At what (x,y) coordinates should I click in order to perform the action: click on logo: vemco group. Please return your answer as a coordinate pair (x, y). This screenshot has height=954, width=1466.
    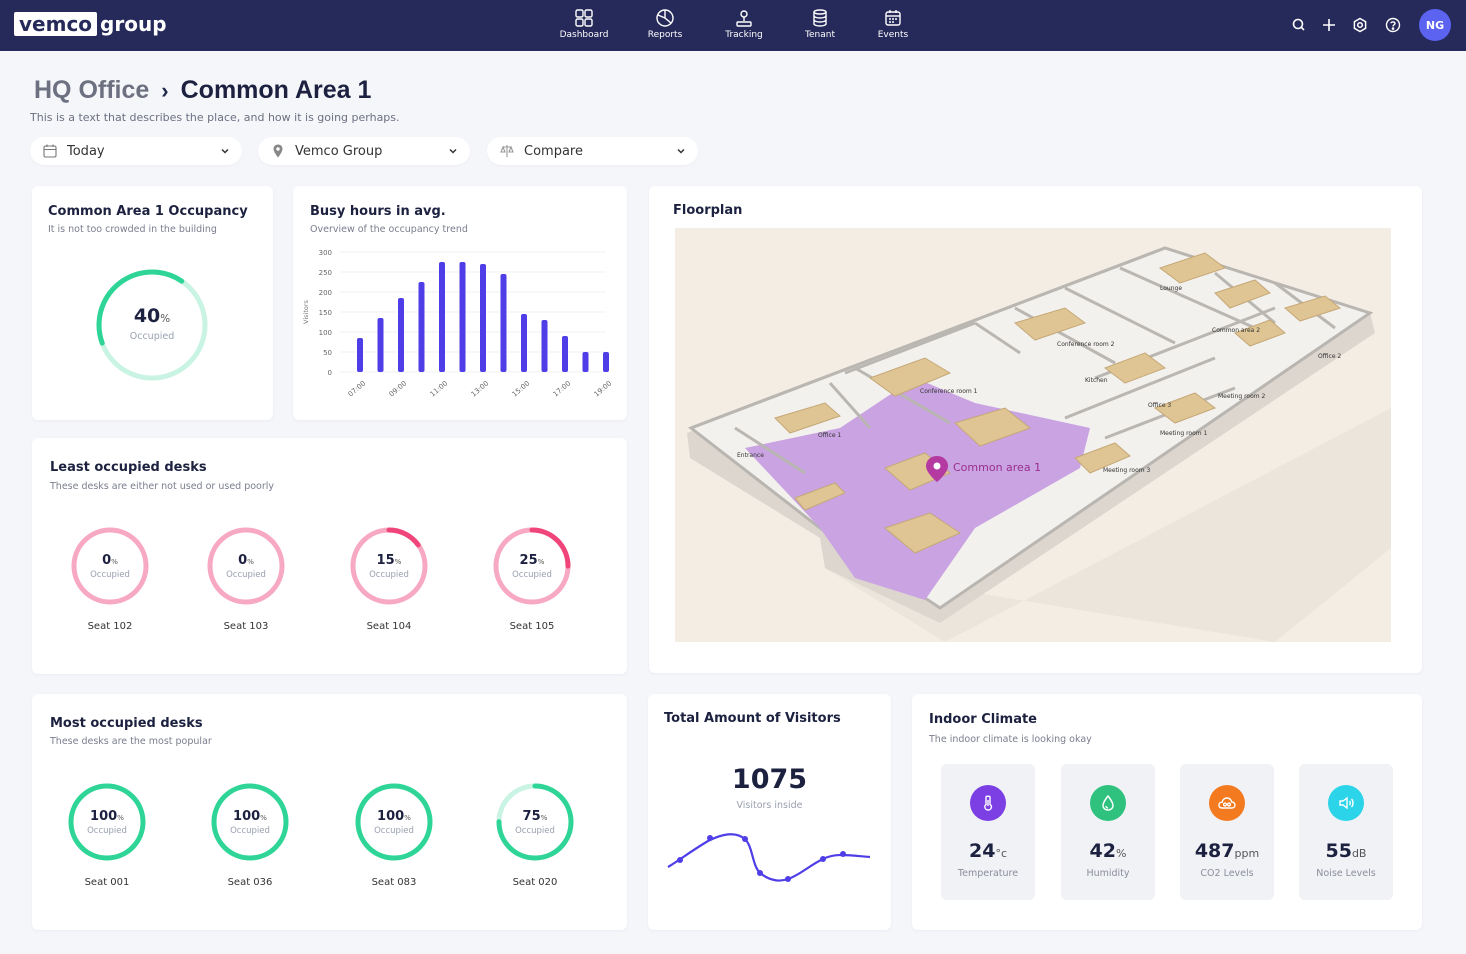
    Looking at the image, I should click on (90, 24).